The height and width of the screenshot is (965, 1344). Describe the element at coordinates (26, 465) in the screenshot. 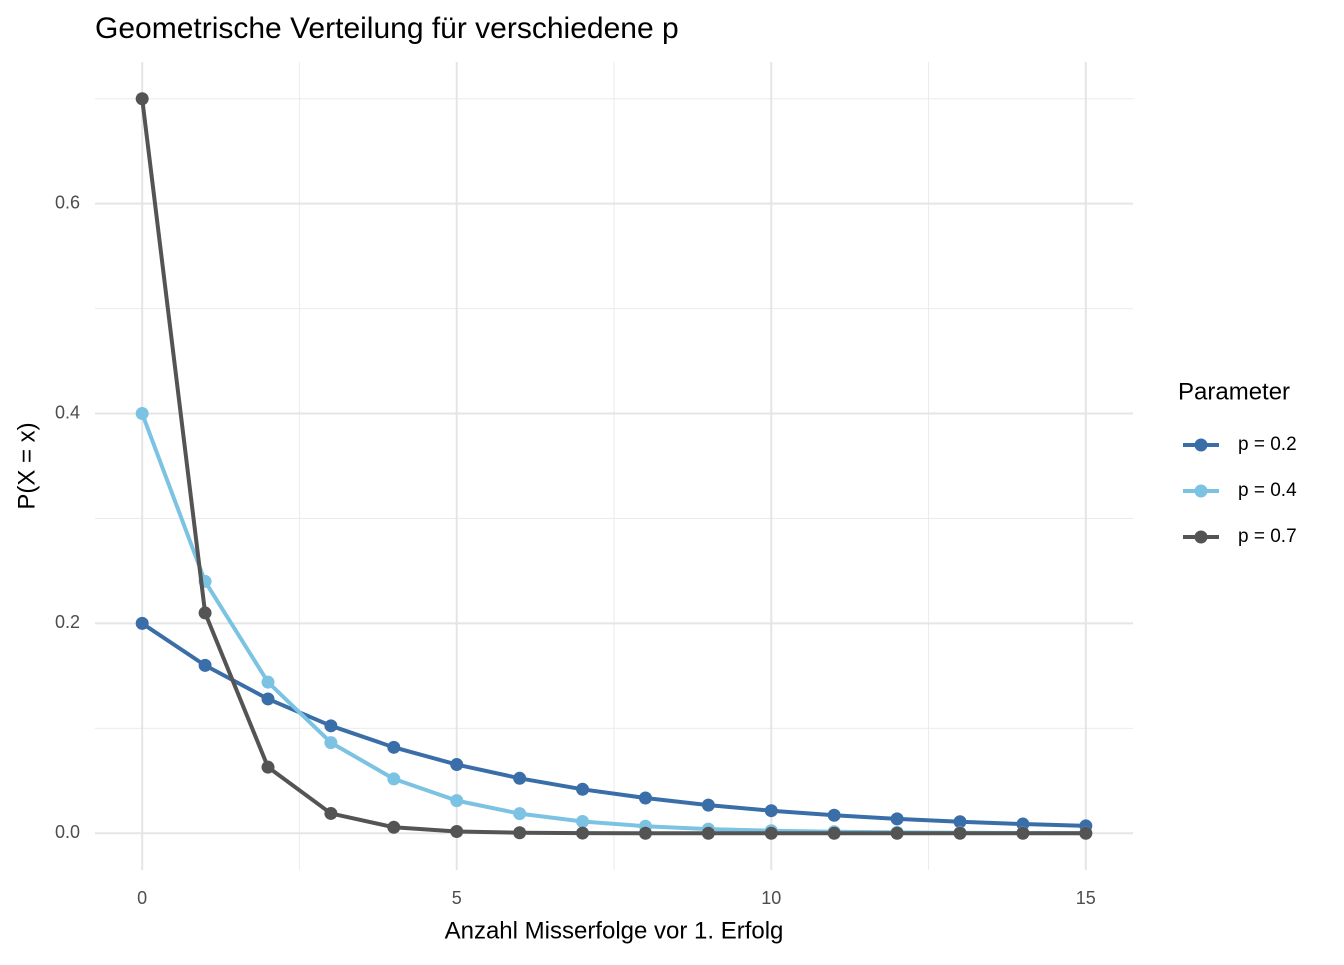

I see `y-axis-title: P(X = x)` at that location.